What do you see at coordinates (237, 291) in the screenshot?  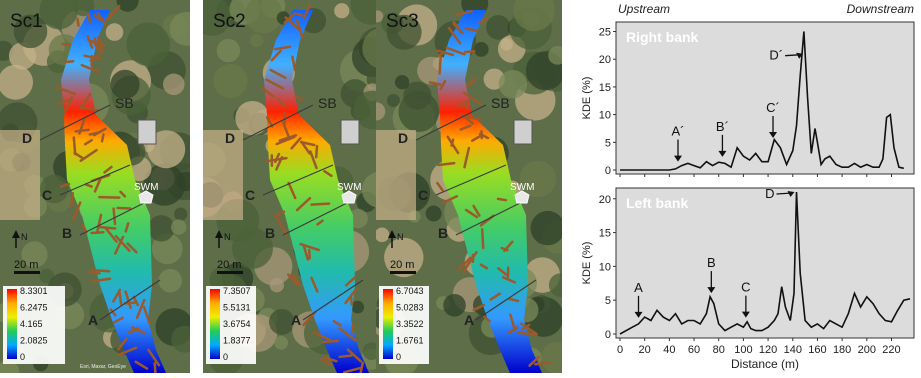 I see `legend-tick-label: 7.3507` at bounding box center [237, 291].